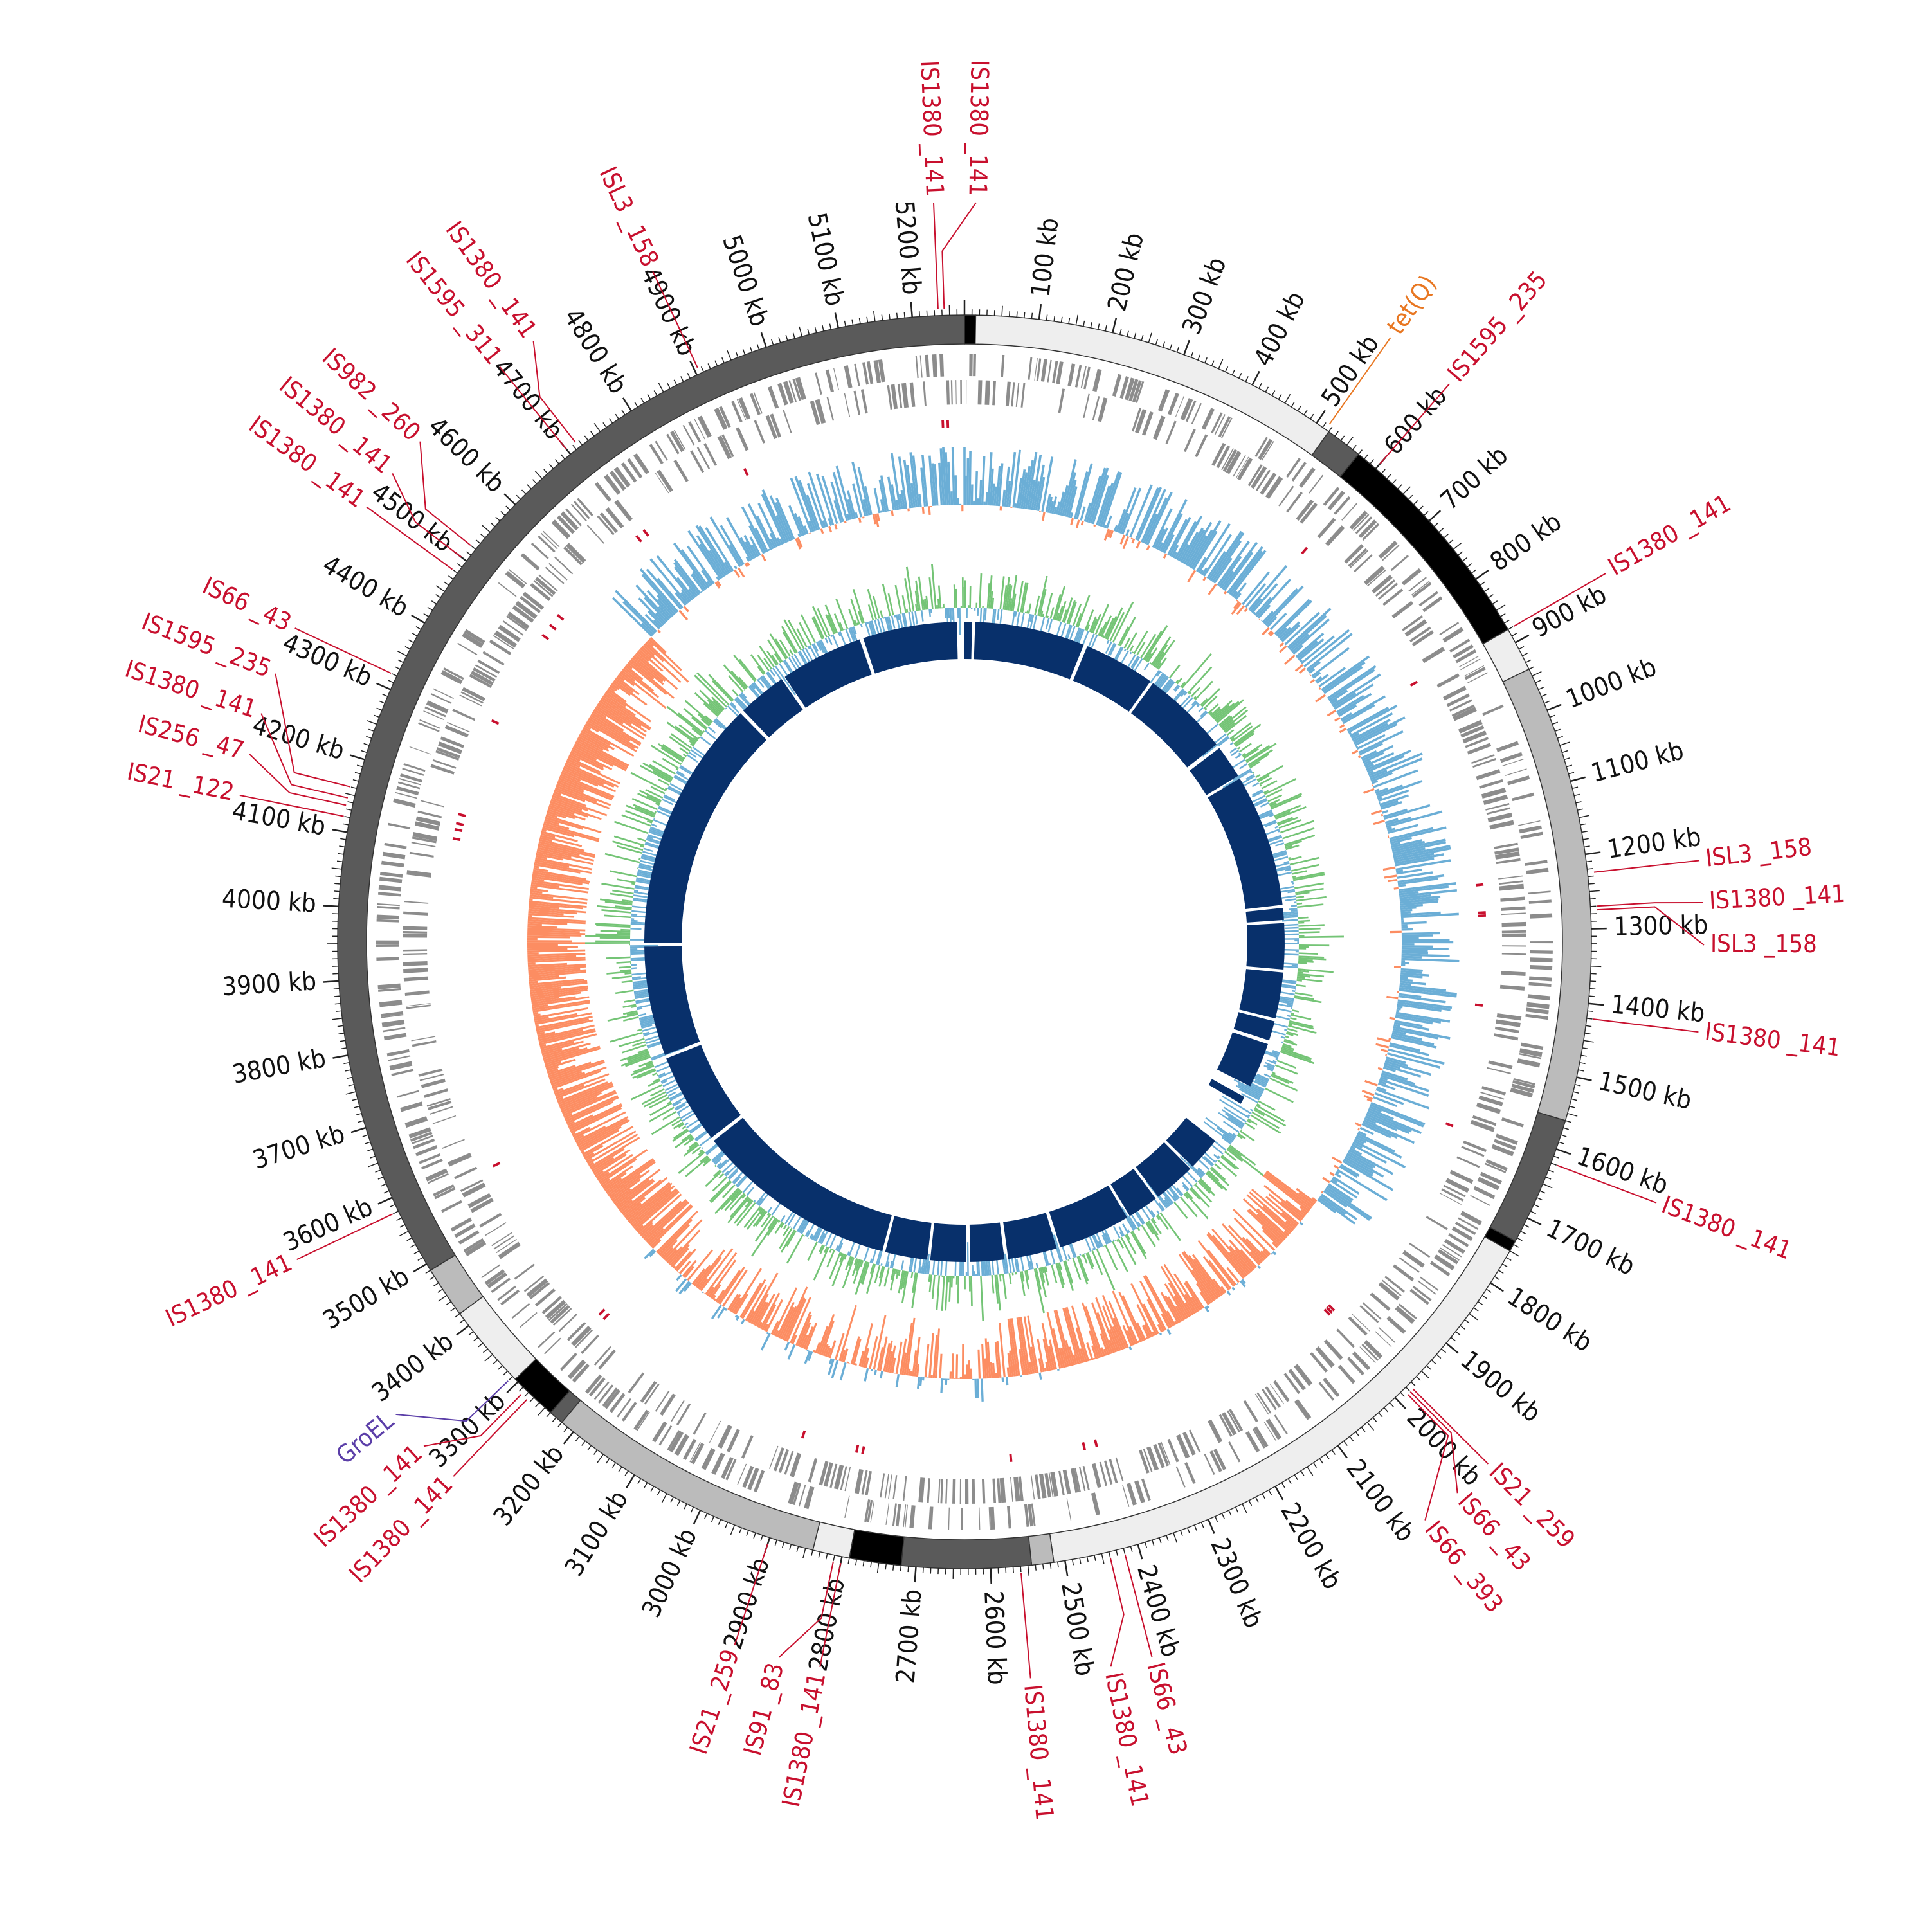 The image size is (1929, 1932). Describe the element at coordinates (413, 1366) in the screenshot. I see `tick-label: 3400 kb` at that location.